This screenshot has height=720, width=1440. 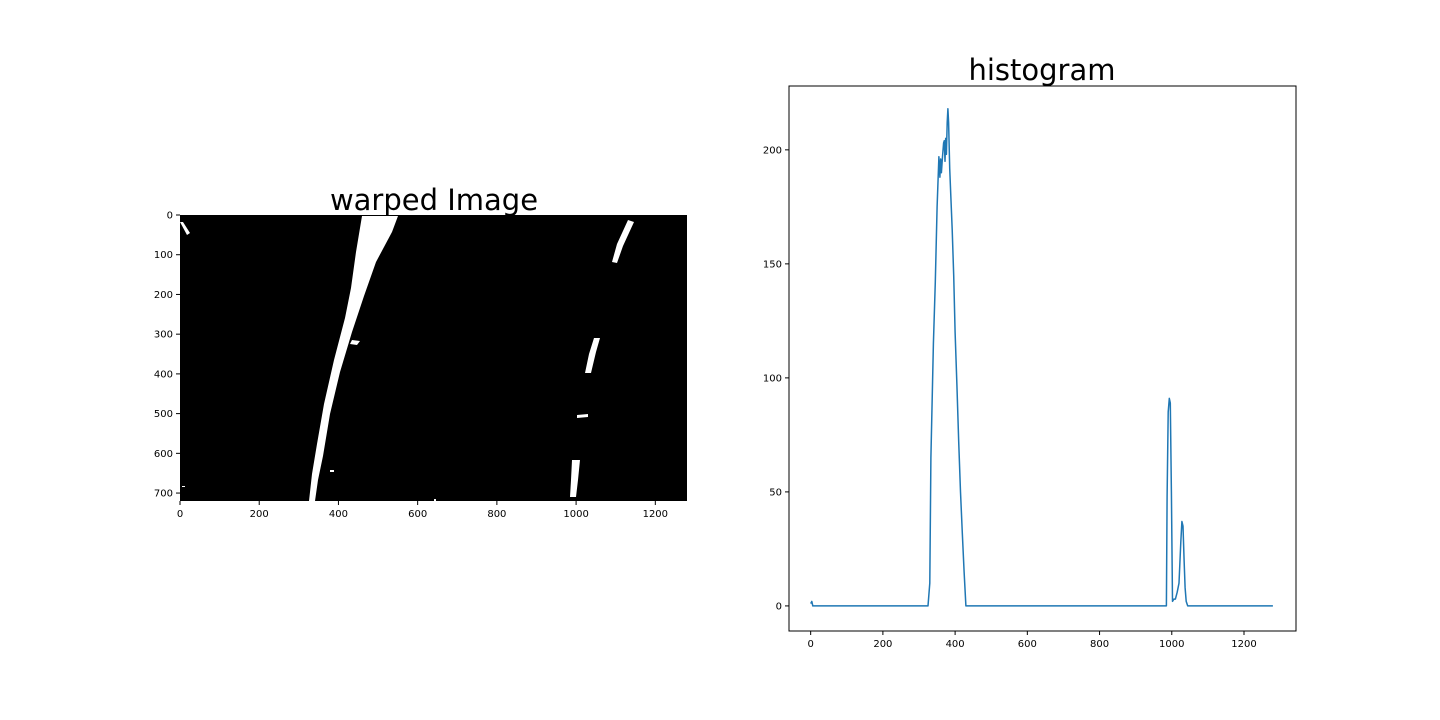 I want to click on image-x-tick-label: 600, so click(x=417, y=514).